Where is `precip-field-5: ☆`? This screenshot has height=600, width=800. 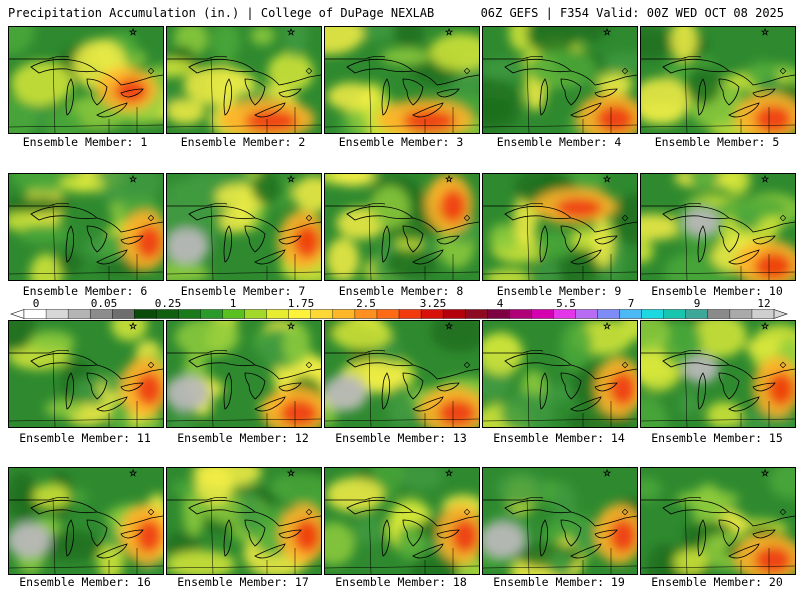 precip-field-5: ☆ is located at coordinates (718, 80).